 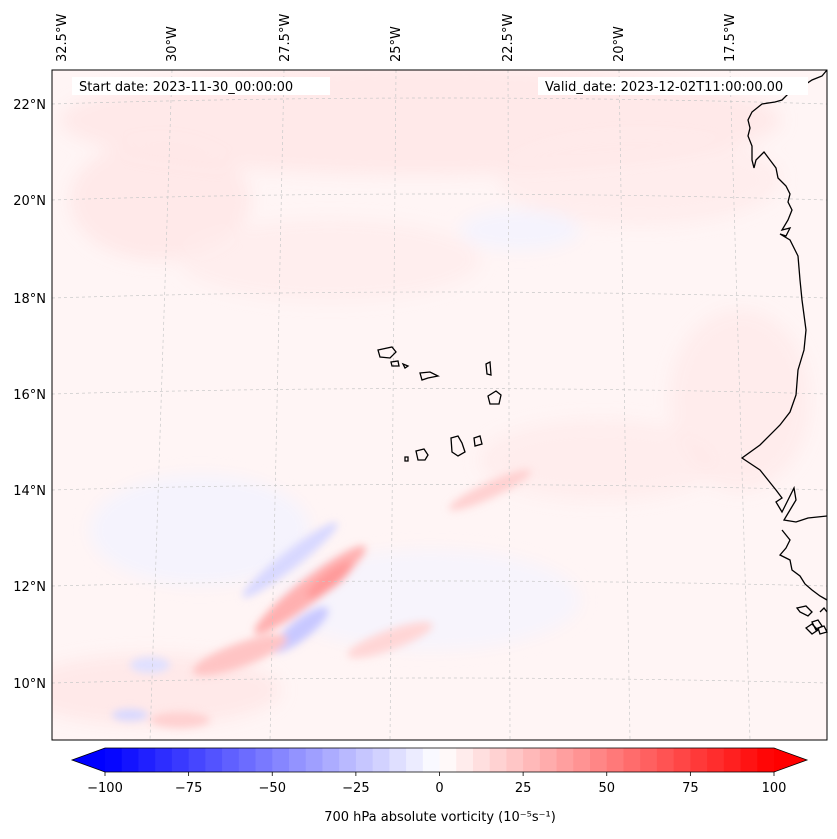 I want to click on lat-labels: 22°N 20°N 18°N 16°N 14°N 12°N 10°N, so click(x=29, y=395).